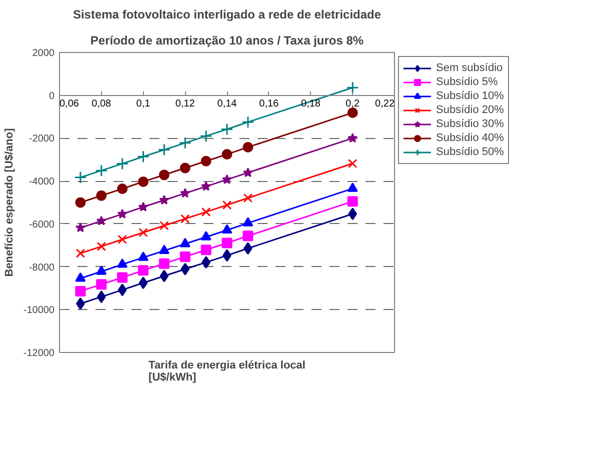  Describe the element at coordinates (39, 310) in the screenshot. I see `y-tick-label: -10000` at that location.